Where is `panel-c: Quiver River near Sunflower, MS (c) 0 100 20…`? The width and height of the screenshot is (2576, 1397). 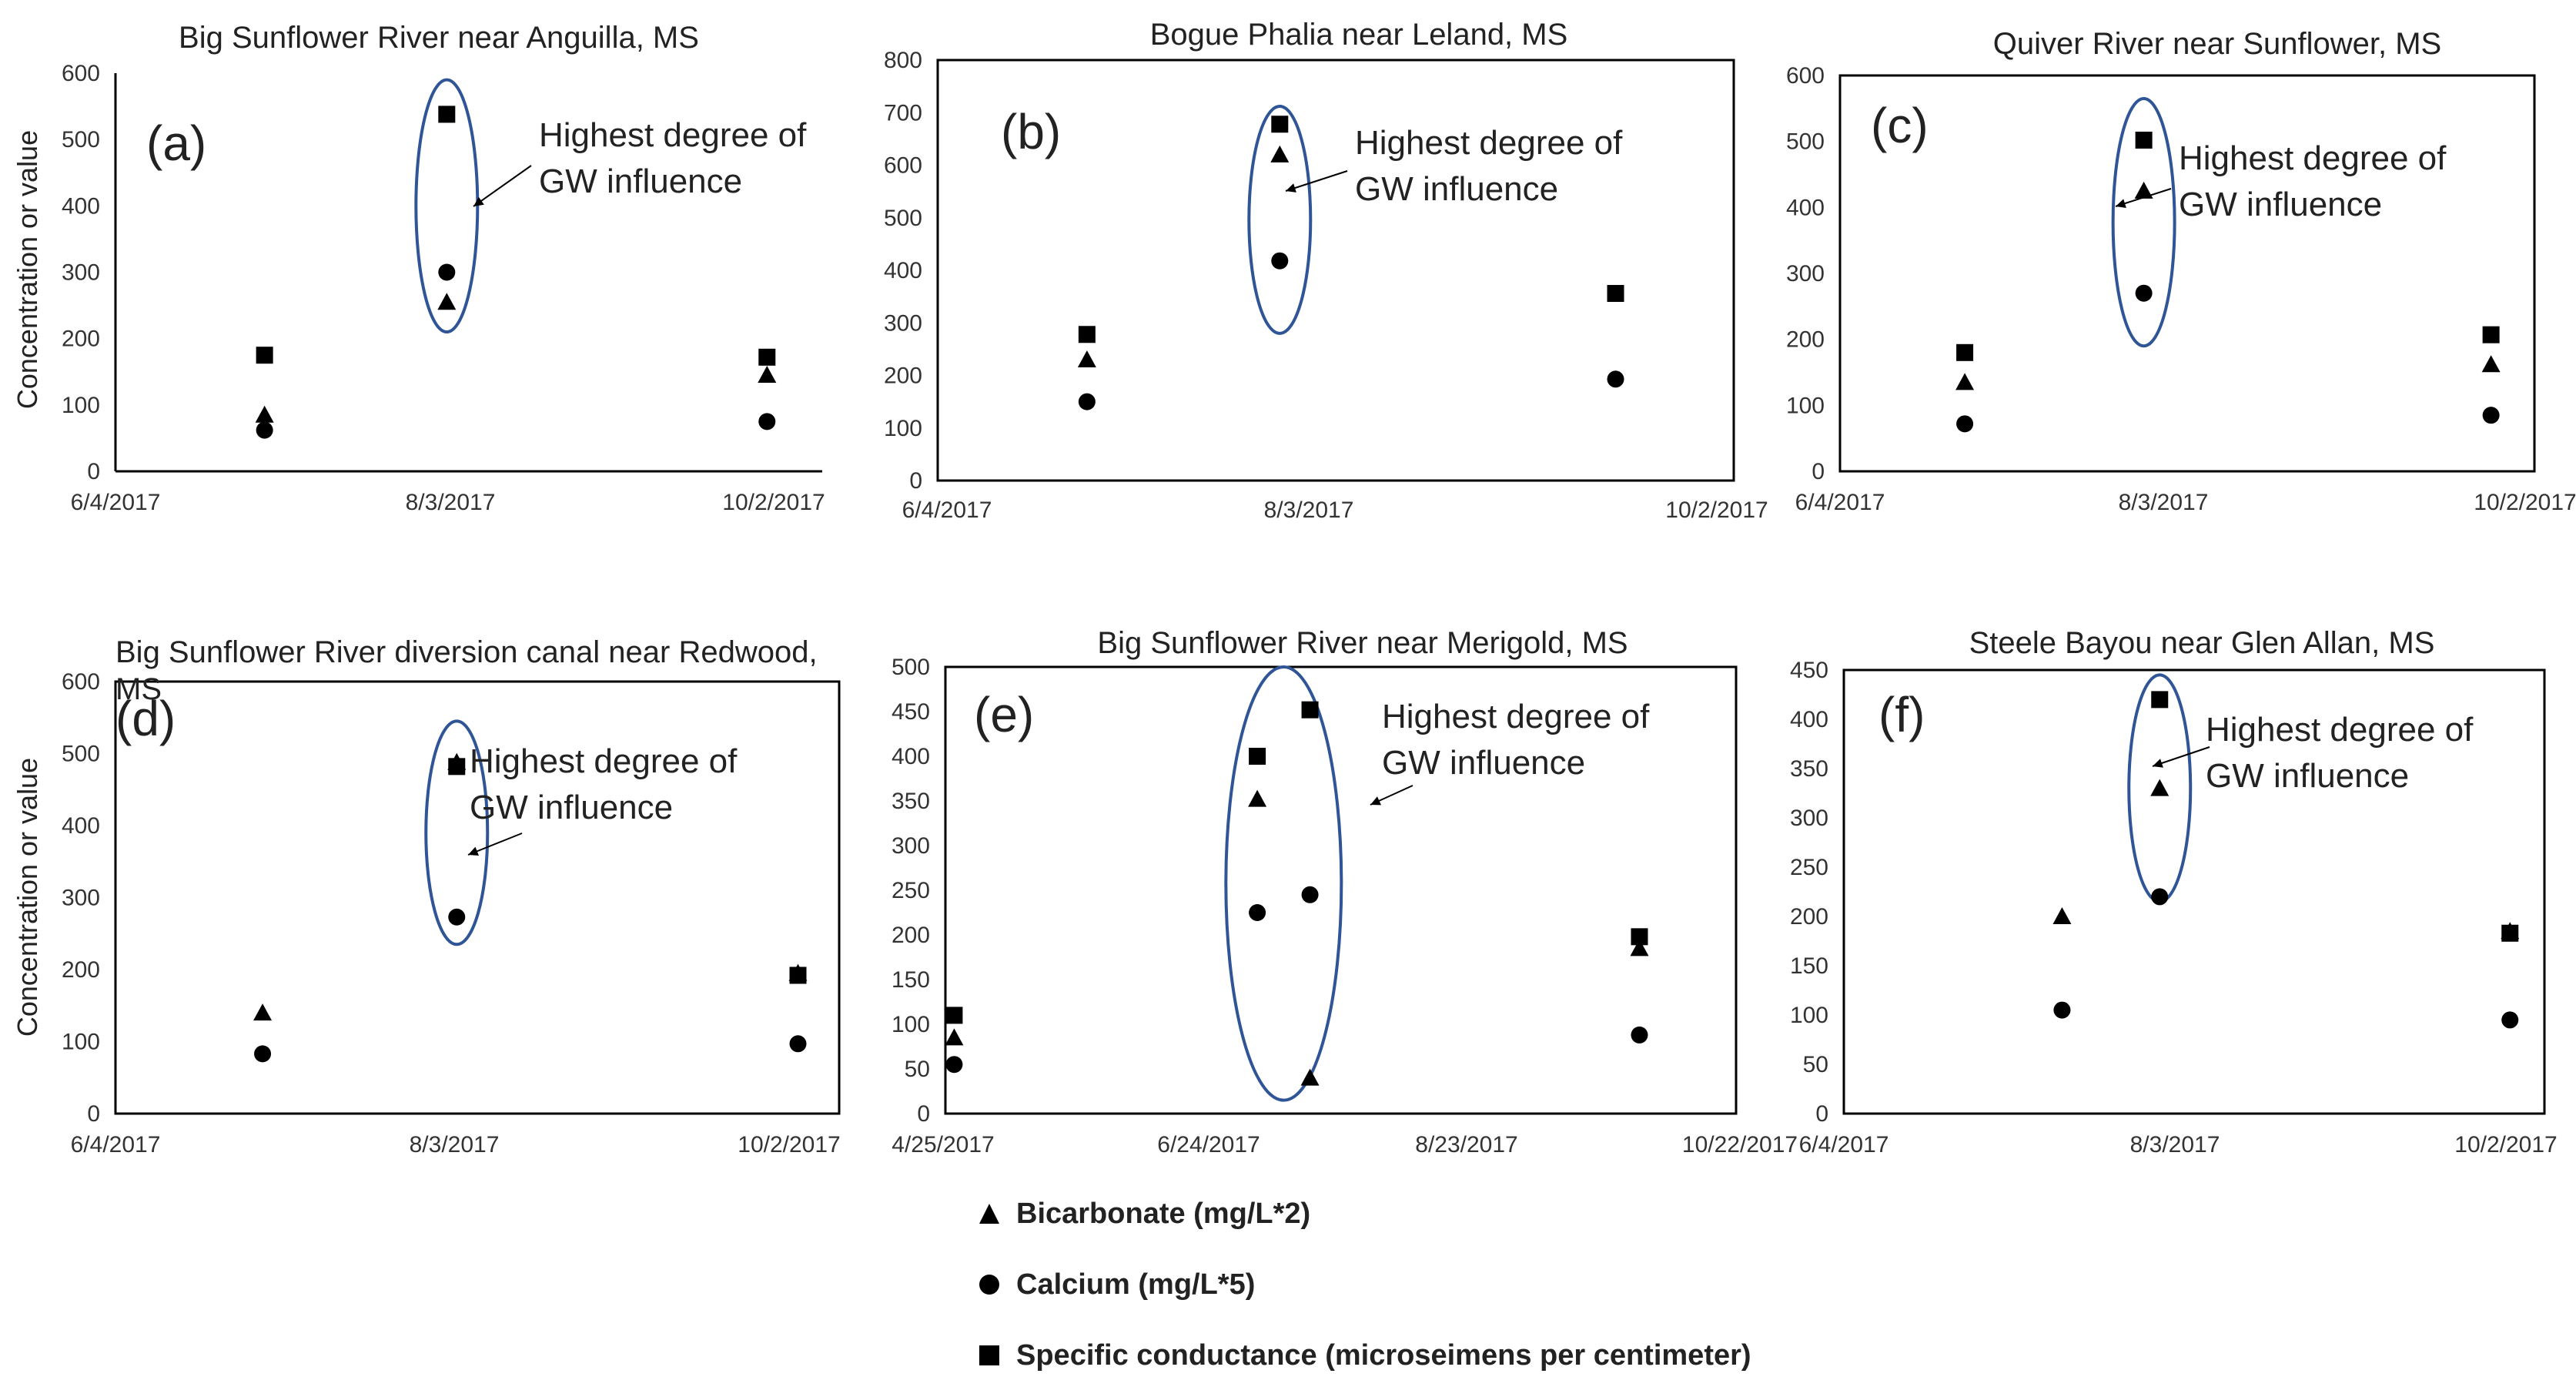 panel-c: Quiver River near Sunflower, MS (c) 0 100 20… is located at coordinates (2181, 271).